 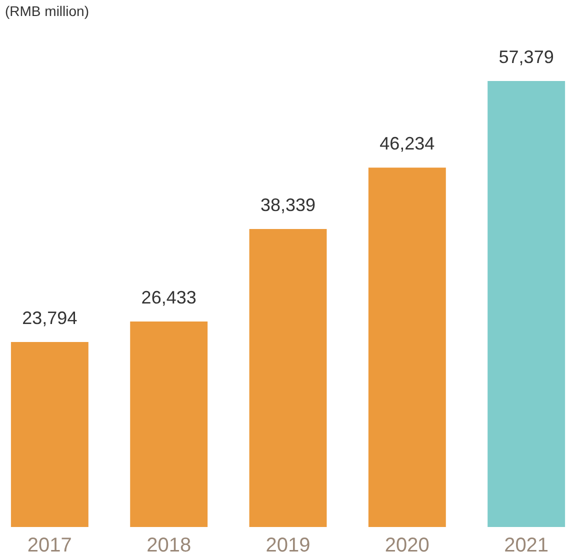 What do you see at coordinates (288, 204) in the screenshot?
I see `data-label: 38,339` at bounding box center [288, 204].